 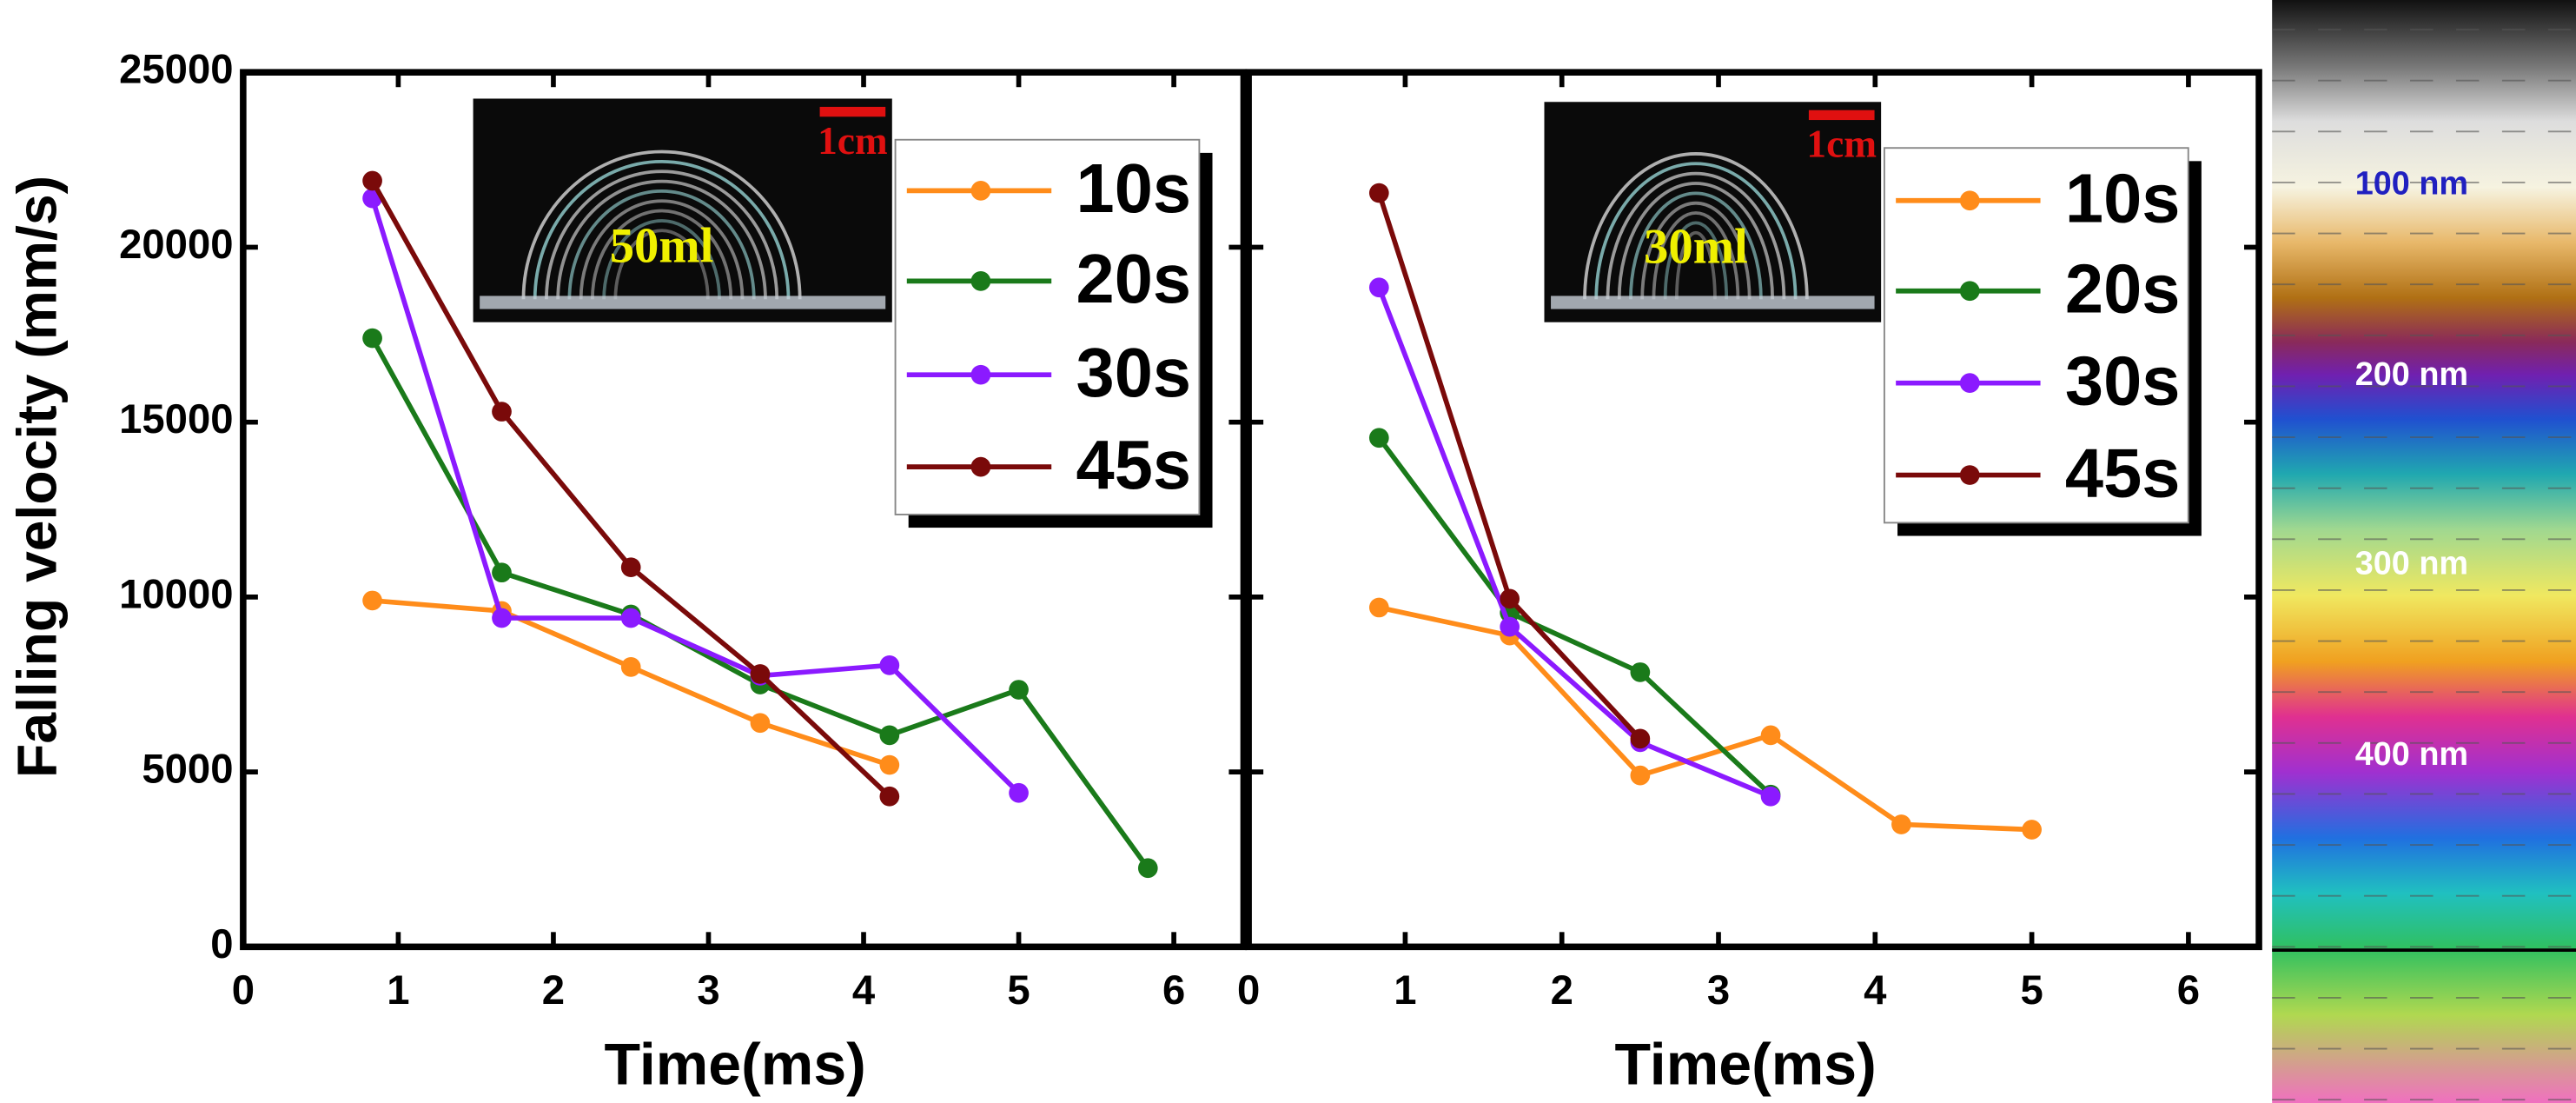 I want to click on y-tick-label: 15000, so click(x=176, y=419).